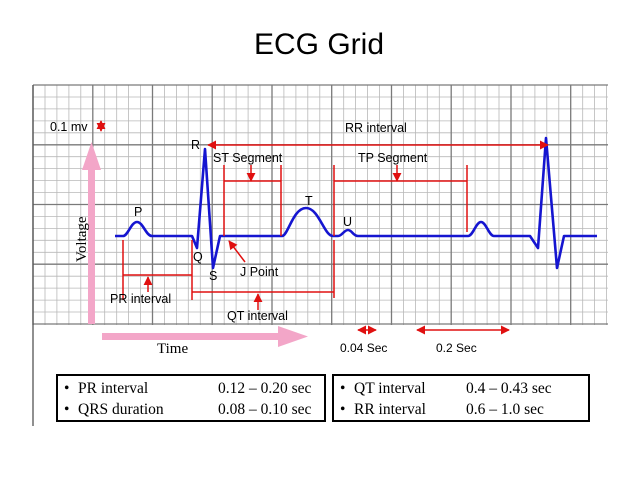 This screenshot has width=638, height=478. What do you see at coordinates (265, 409) in the screenshot?
I see `legend-value: 0.08 – 0.10 sec` at bounding box center [265, 409].